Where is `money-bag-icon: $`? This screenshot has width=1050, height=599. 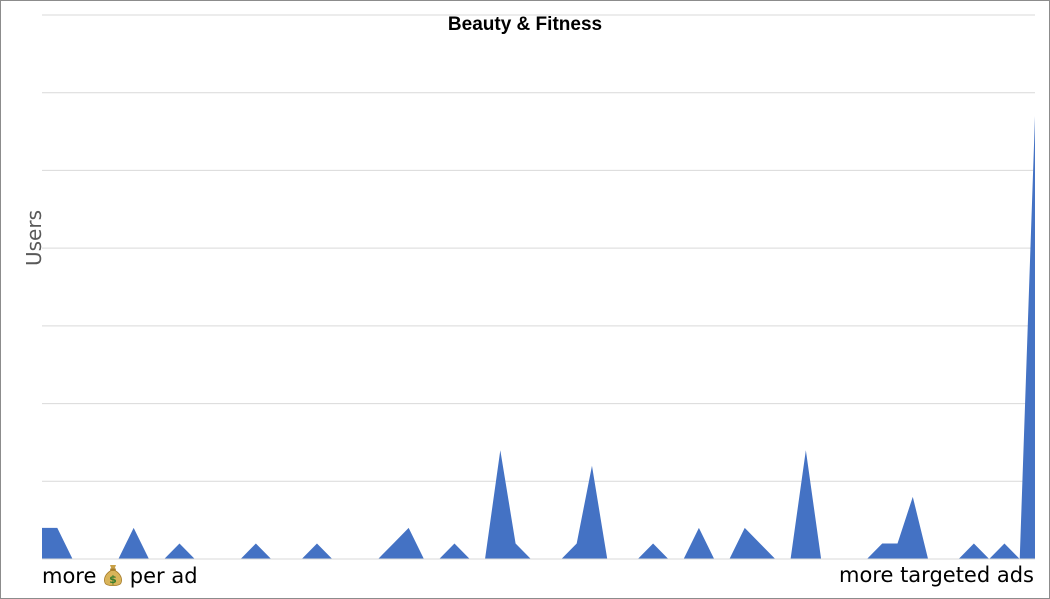 money-bag-icon: $ is located at coordinates (113, 577).